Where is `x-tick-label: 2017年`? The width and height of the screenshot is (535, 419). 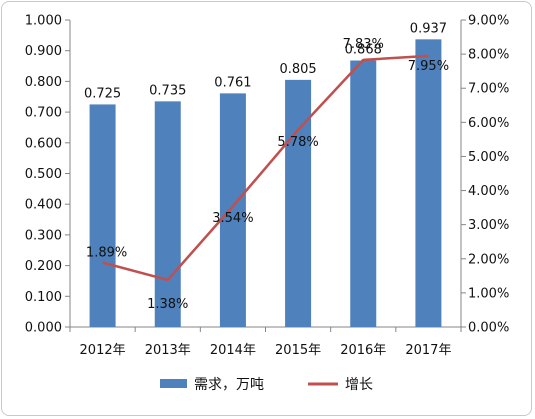
x-tick-label: 2017年 is located at coordinates (428, 350).